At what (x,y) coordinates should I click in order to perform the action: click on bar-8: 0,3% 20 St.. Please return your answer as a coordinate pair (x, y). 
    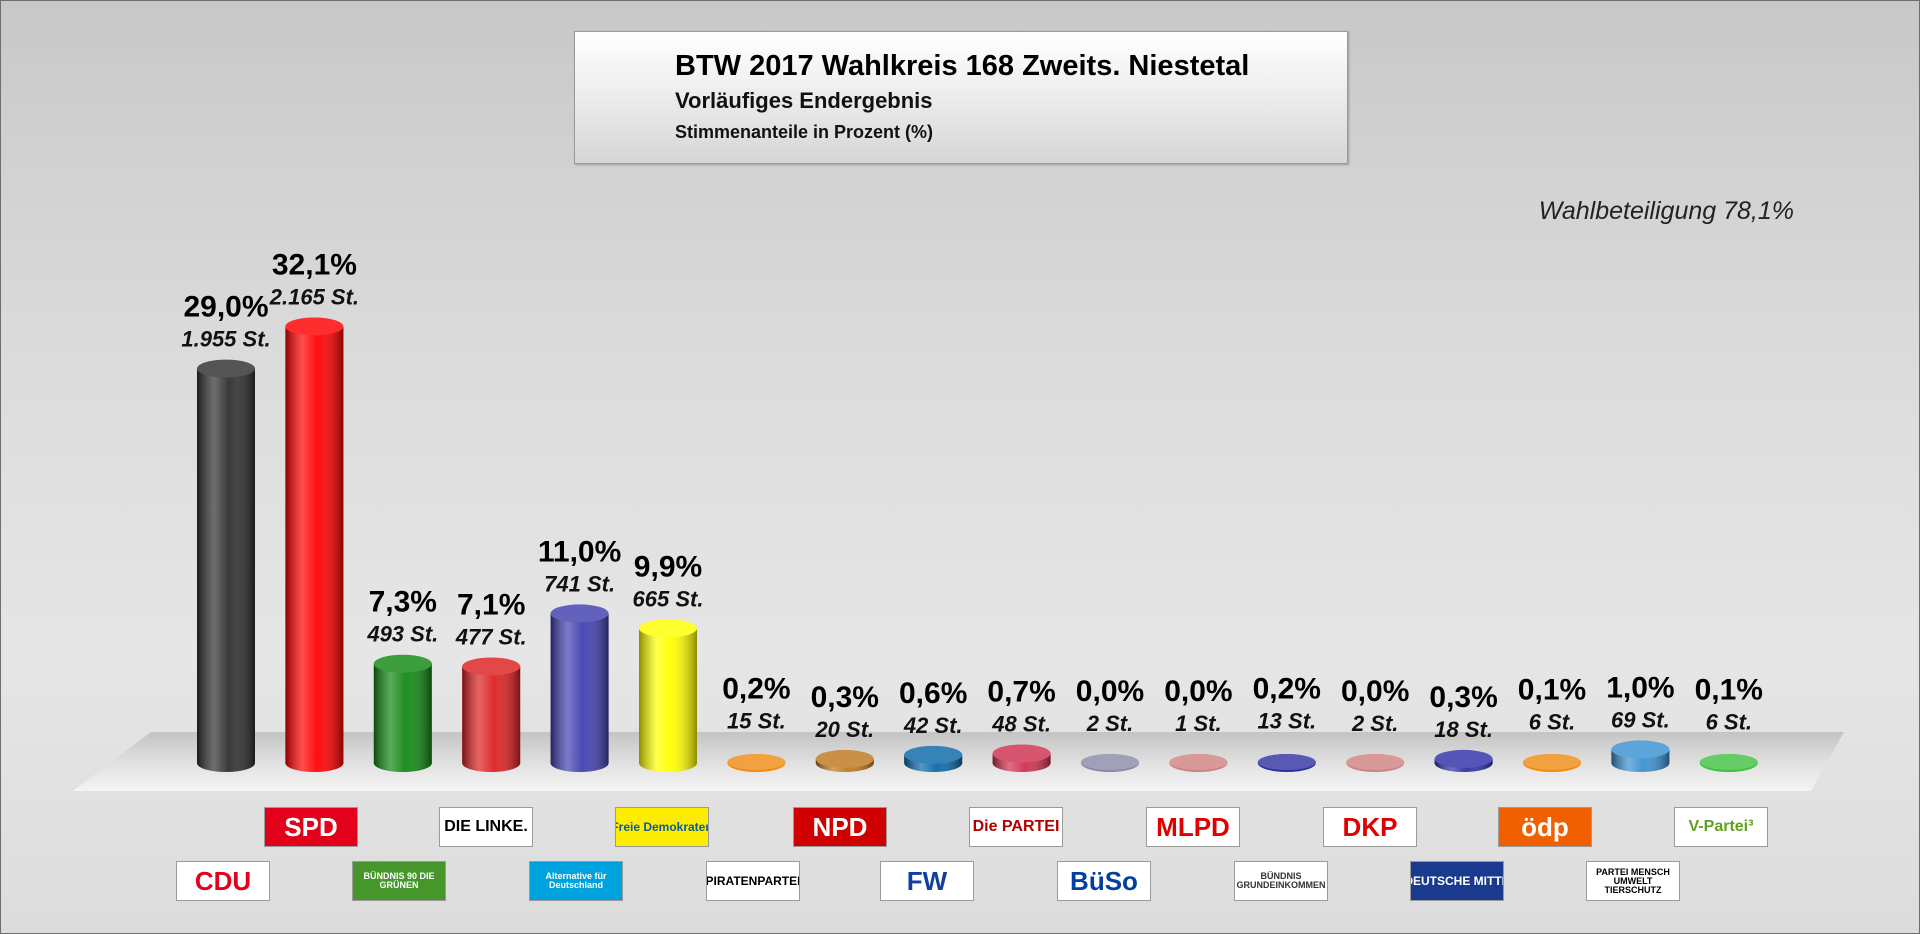
    Looking at the image, I should click on (845, 726).